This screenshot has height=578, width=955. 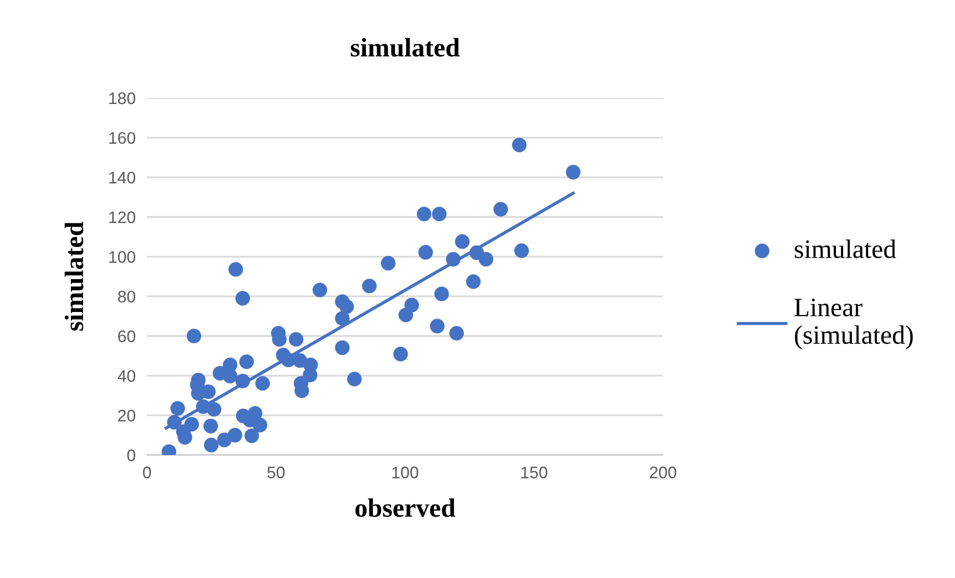 What do you see at coordinates (122, 257) in the screenshot?
I see `y-tick-label: 100` at bounding box center [122, 257].